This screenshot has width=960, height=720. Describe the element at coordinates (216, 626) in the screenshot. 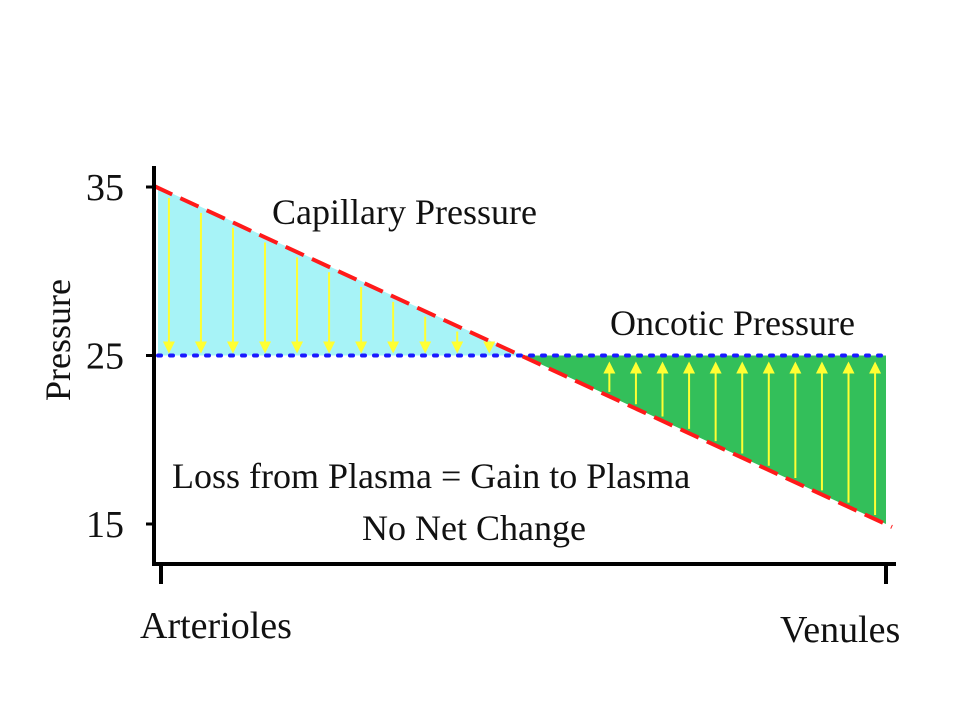

I see `x-tick-label: Arterioles` at that location.